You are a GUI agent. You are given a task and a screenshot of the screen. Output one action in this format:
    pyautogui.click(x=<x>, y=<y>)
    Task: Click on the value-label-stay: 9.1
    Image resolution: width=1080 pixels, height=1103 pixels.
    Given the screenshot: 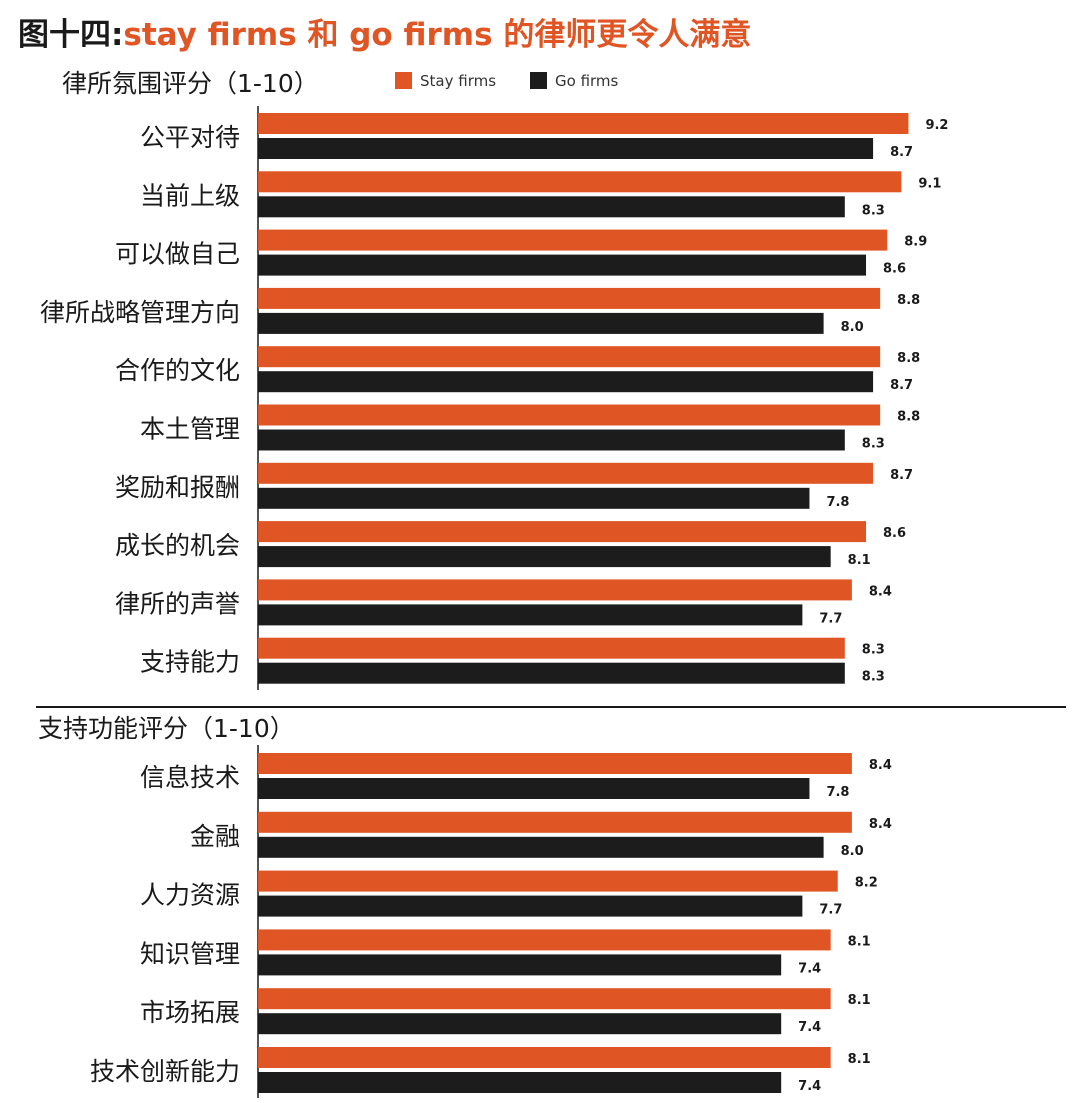 What is the action you would take?
    pyautogui.click(x=929, y=183)
    